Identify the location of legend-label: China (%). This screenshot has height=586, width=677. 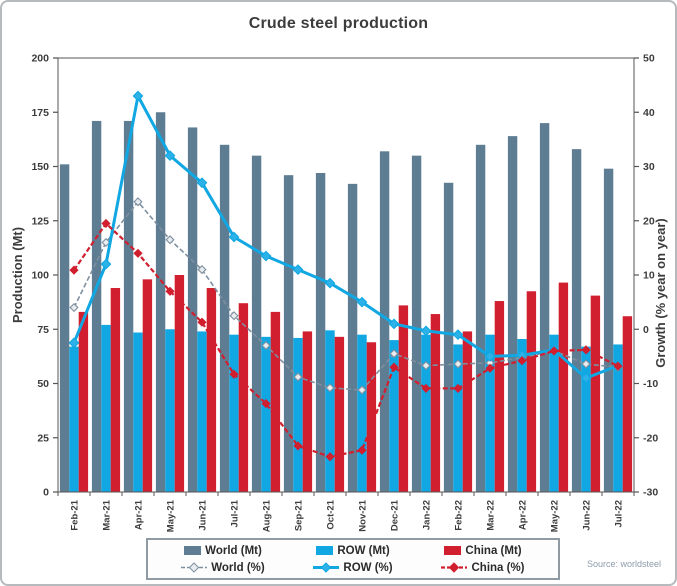
(498, 567).